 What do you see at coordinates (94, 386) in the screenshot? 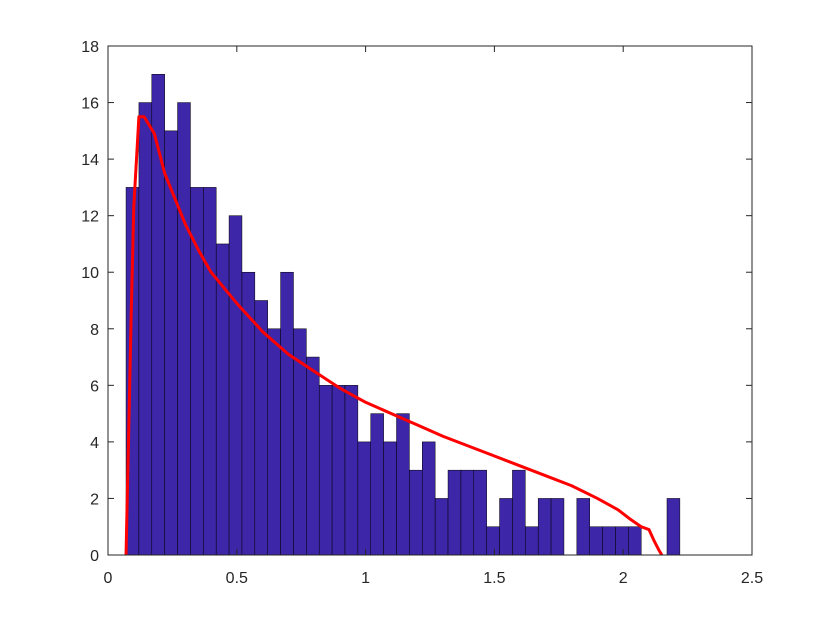
I see `y-tick-label: 6` at bounding box center [94, 386].